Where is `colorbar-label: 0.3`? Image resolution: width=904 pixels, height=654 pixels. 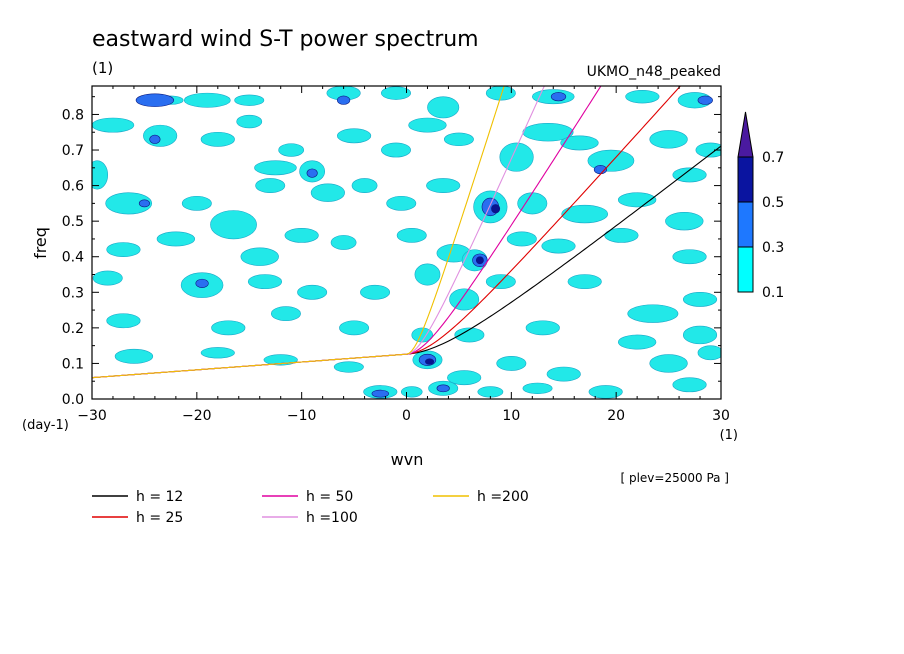
colorbar-label: 0.3 is located at coordinates (773, 248).